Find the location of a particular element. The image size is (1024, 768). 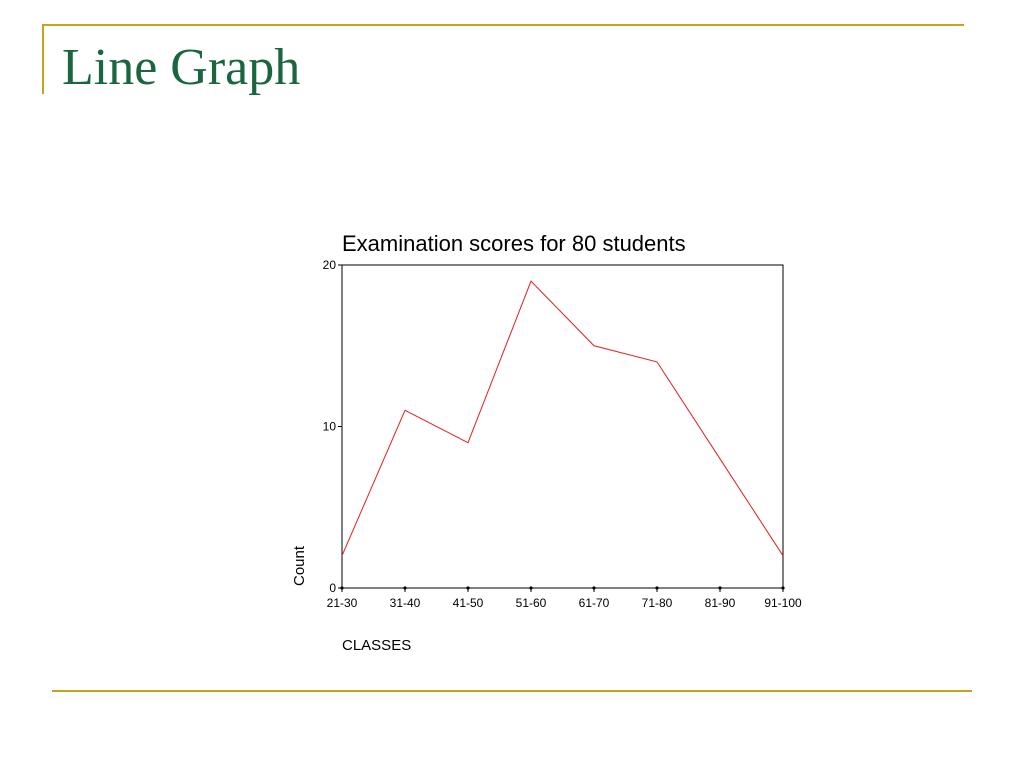

left-rule is located at coordinates (43, 59).